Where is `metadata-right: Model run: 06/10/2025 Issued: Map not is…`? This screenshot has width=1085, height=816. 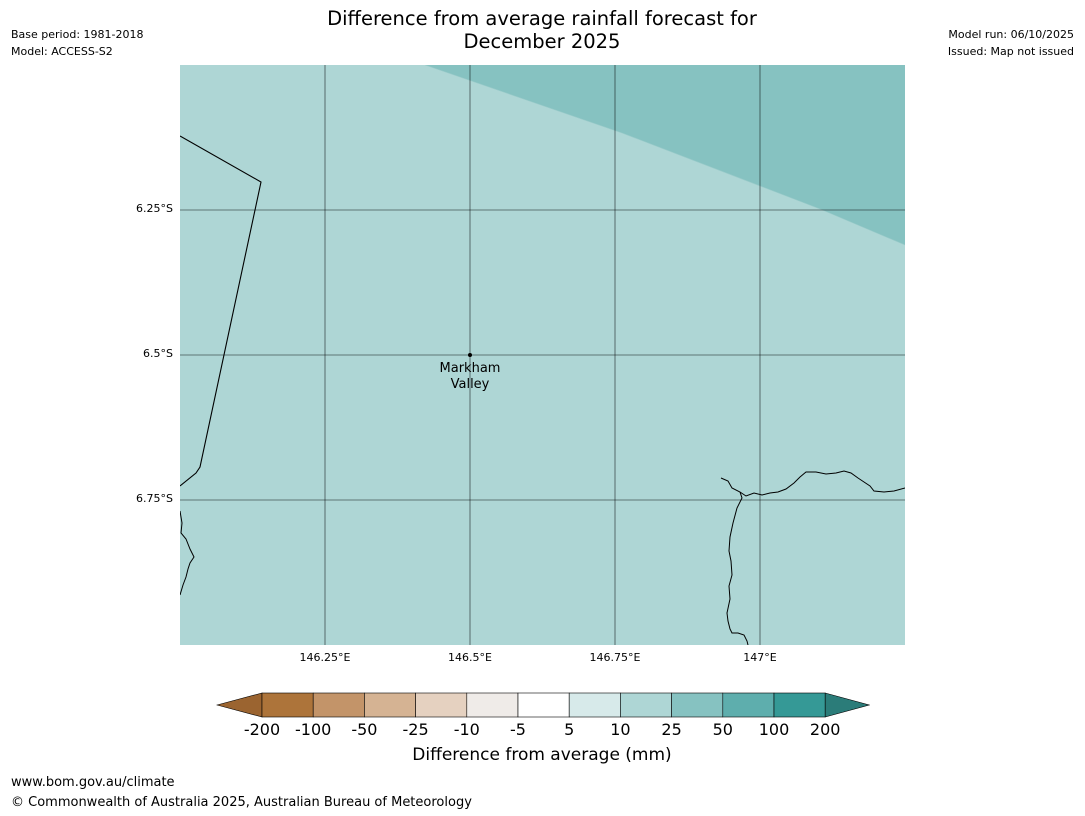
metadata-right: Model run: 06/10/2025 Issued: Map not is… is located at coordinates (1011, 43).